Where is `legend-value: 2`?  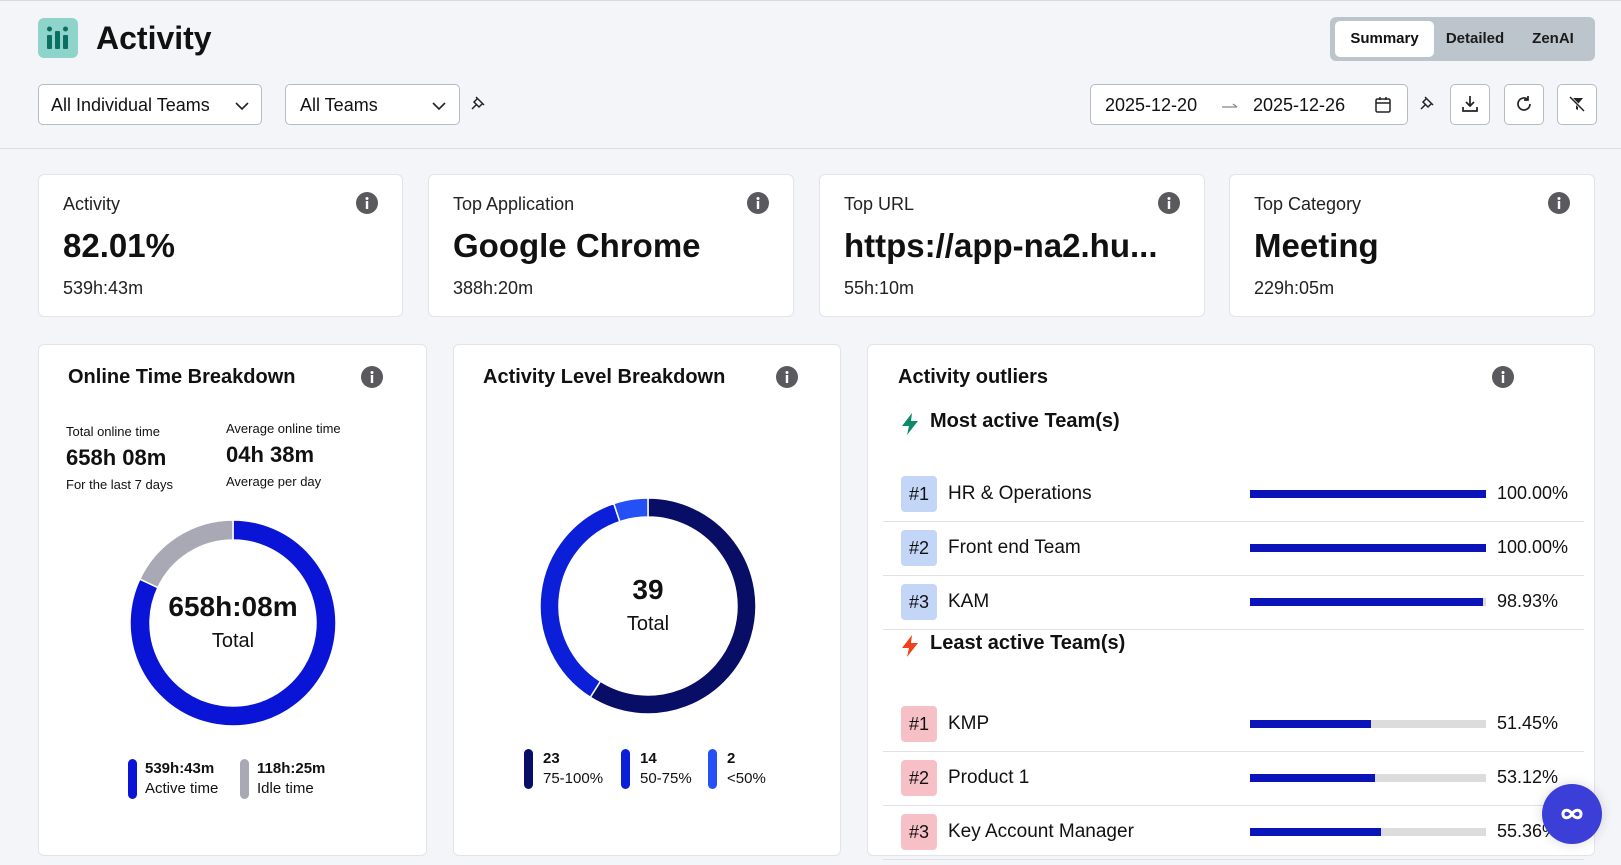
legend-value: 2 is located at coordinates (731, 758).